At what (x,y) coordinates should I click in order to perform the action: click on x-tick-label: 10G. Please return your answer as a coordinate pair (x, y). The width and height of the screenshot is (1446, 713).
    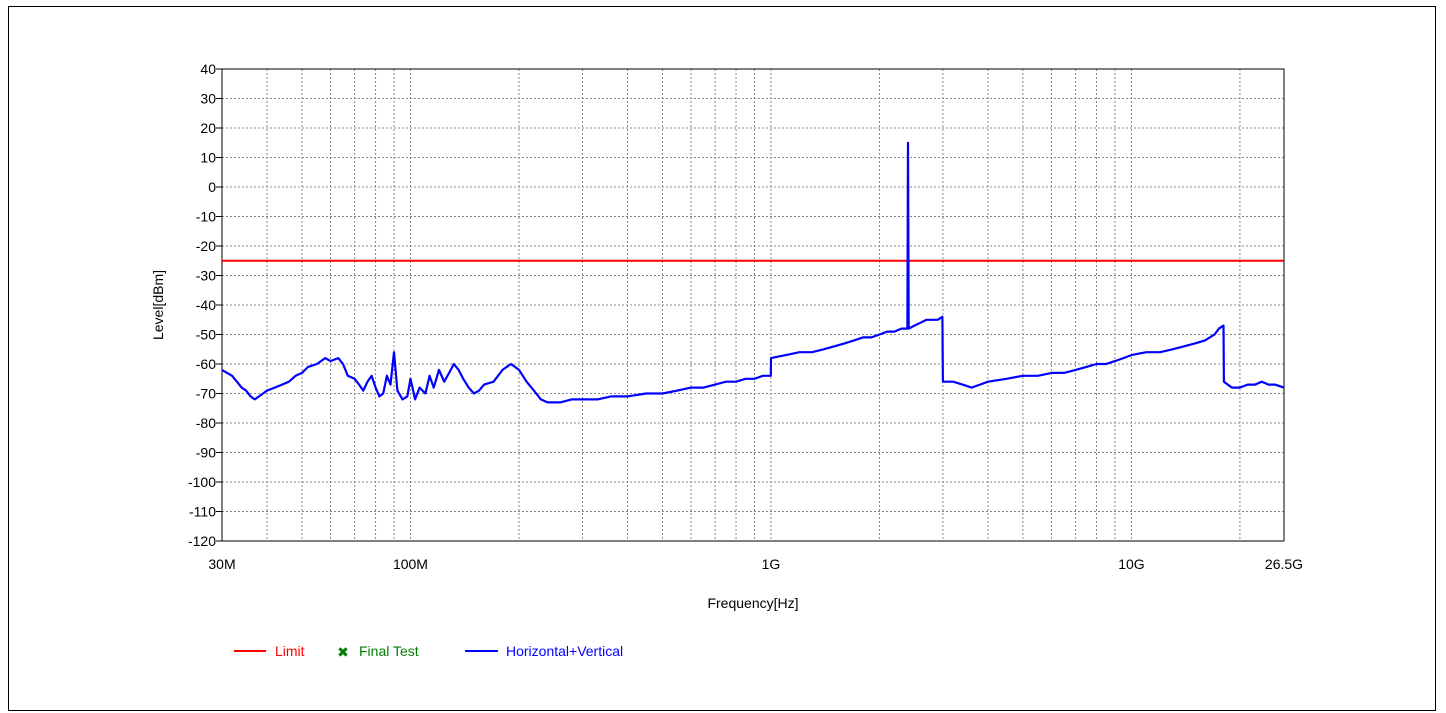
    Looking at the image, I should click on (1131, 564).